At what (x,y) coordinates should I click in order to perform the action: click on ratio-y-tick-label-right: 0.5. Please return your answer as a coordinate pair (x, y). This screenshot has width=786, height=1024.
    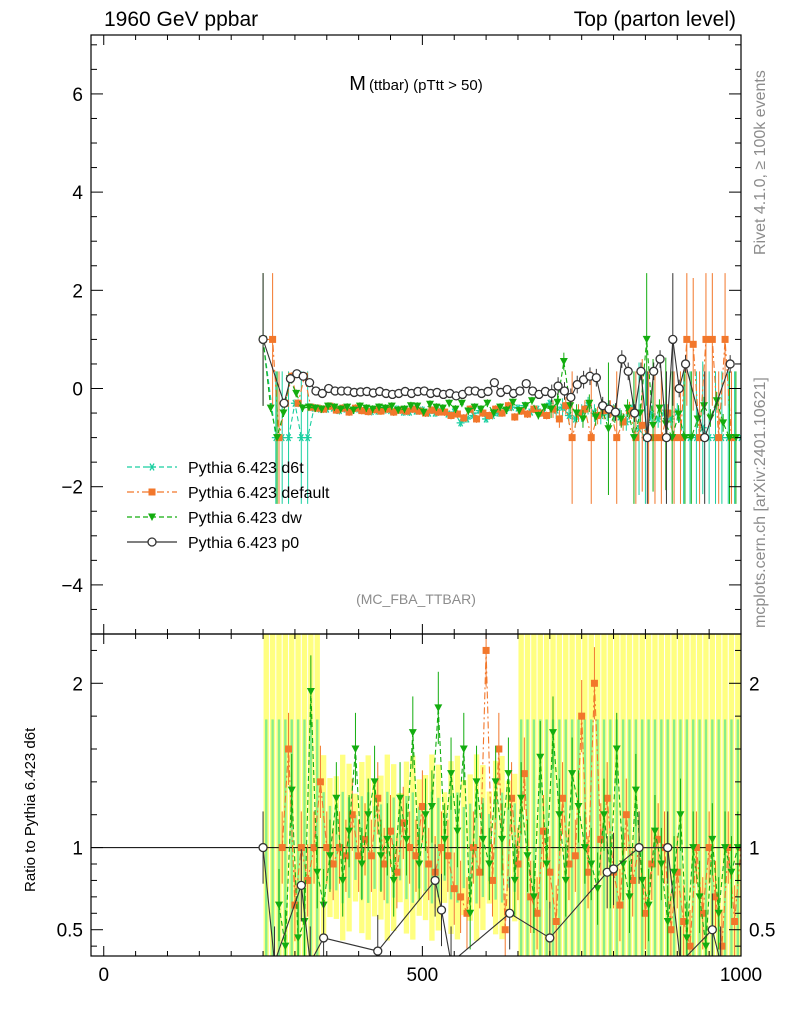
    Looking at the image, I should click on (762, 931).